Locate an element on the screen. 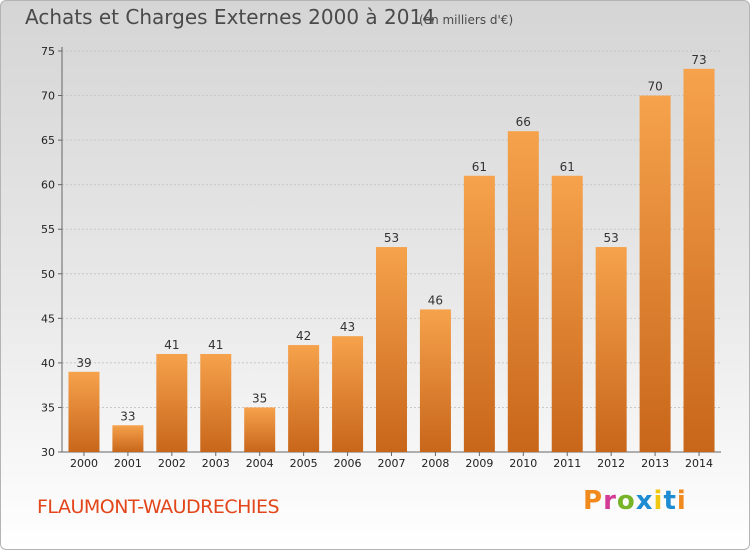 This screenshot has width=750, height=550. x-tick-label-2013: 2013 is located at coordinates (655, 463).